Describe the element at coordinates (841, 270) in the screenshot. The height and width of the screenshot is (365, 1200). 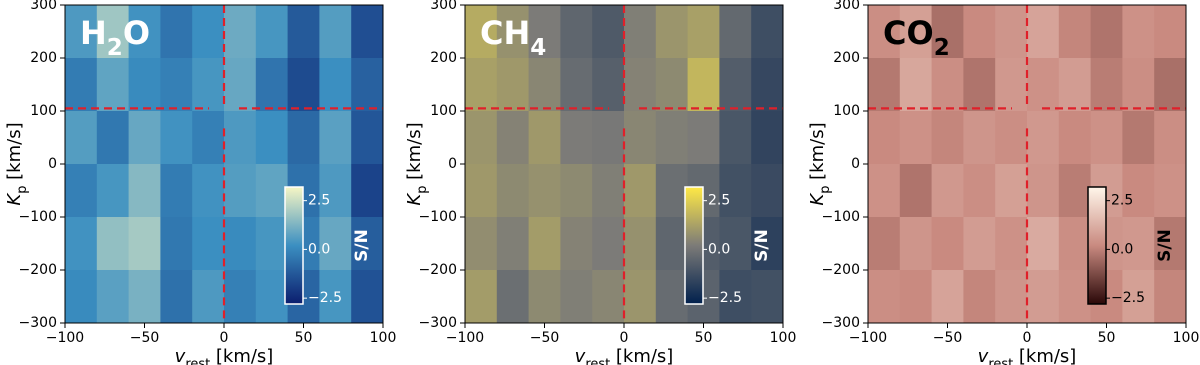
I see `y-tick-label: −200` at that location.